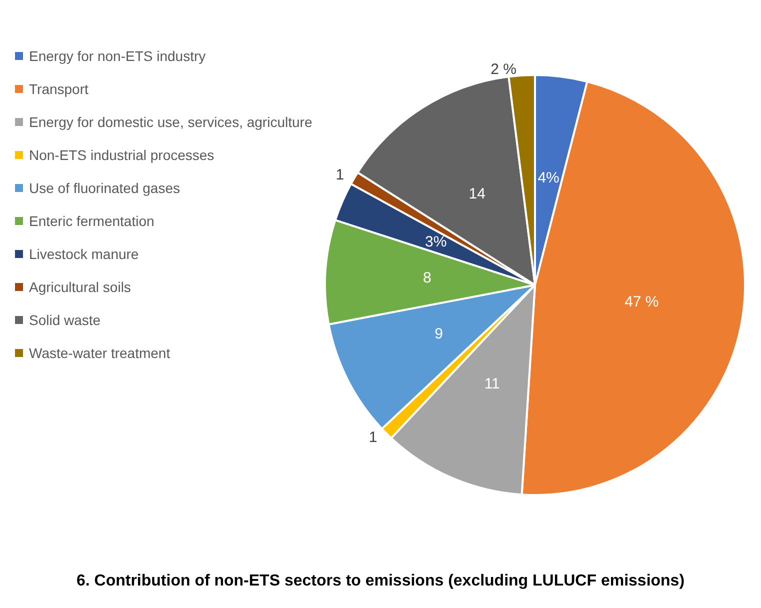 The width and height of the screenshot is (761, 608). What do you see at coordinates (436, 242) in the screenshot?
I see `data-label: 3%` at bounding box center [436, 242].